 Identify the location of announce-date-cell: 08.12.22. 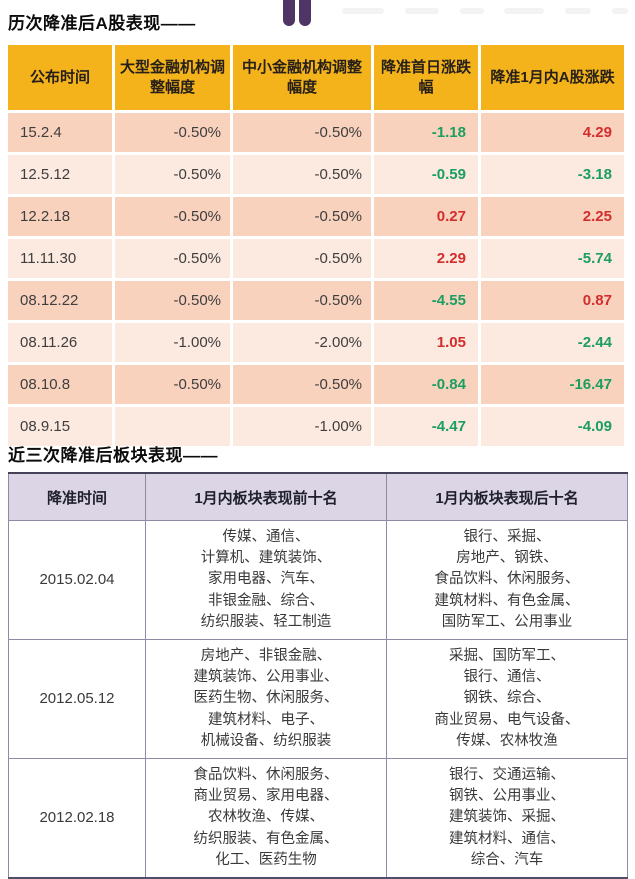
(60, 300).